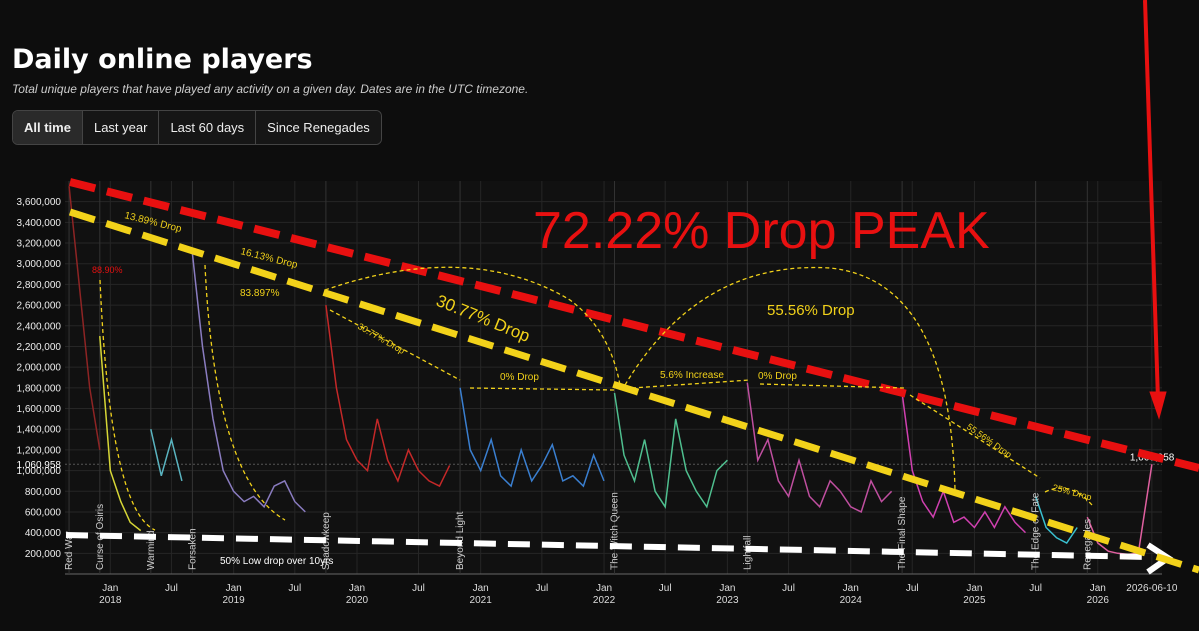 This screenshot has height=631, width=1199. Describe the element at coordinates (39, 202) in the screenshot. I see `y-tick-label: 3,600,000` at that location.